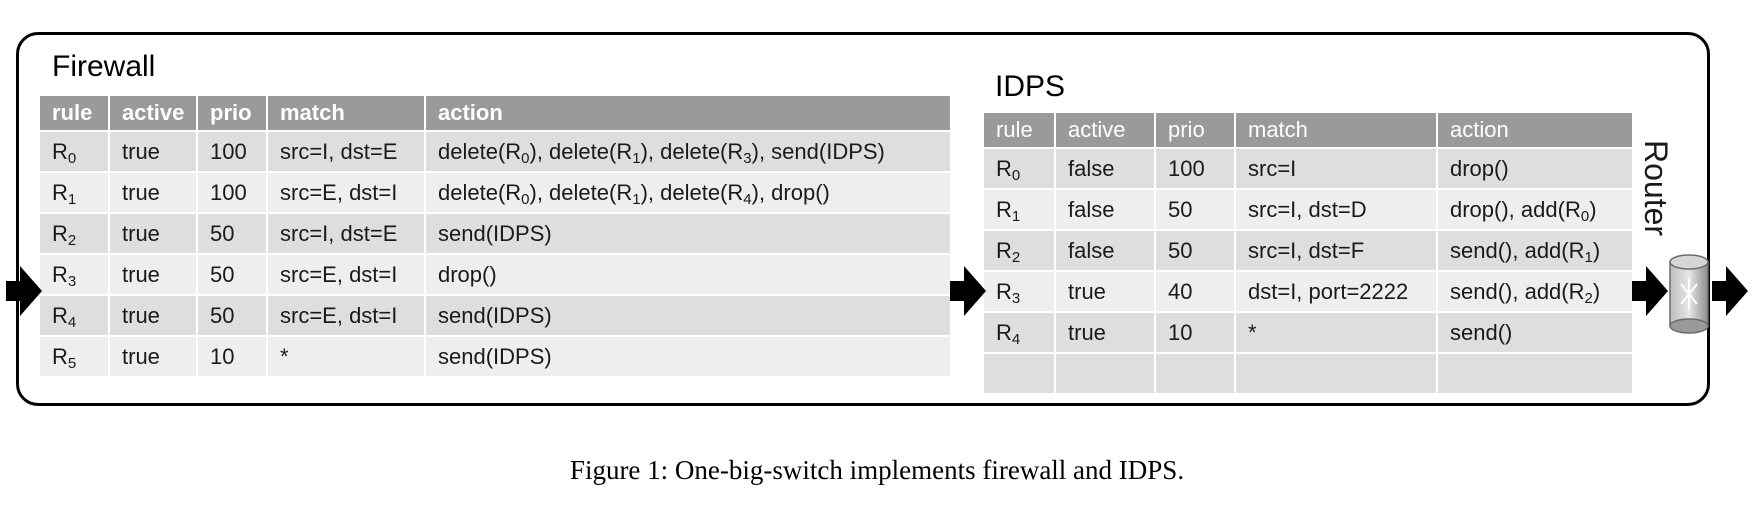 This screenshot has width=1754, height=512. I want to click on prio-cell: 40, so click(1196, 292).